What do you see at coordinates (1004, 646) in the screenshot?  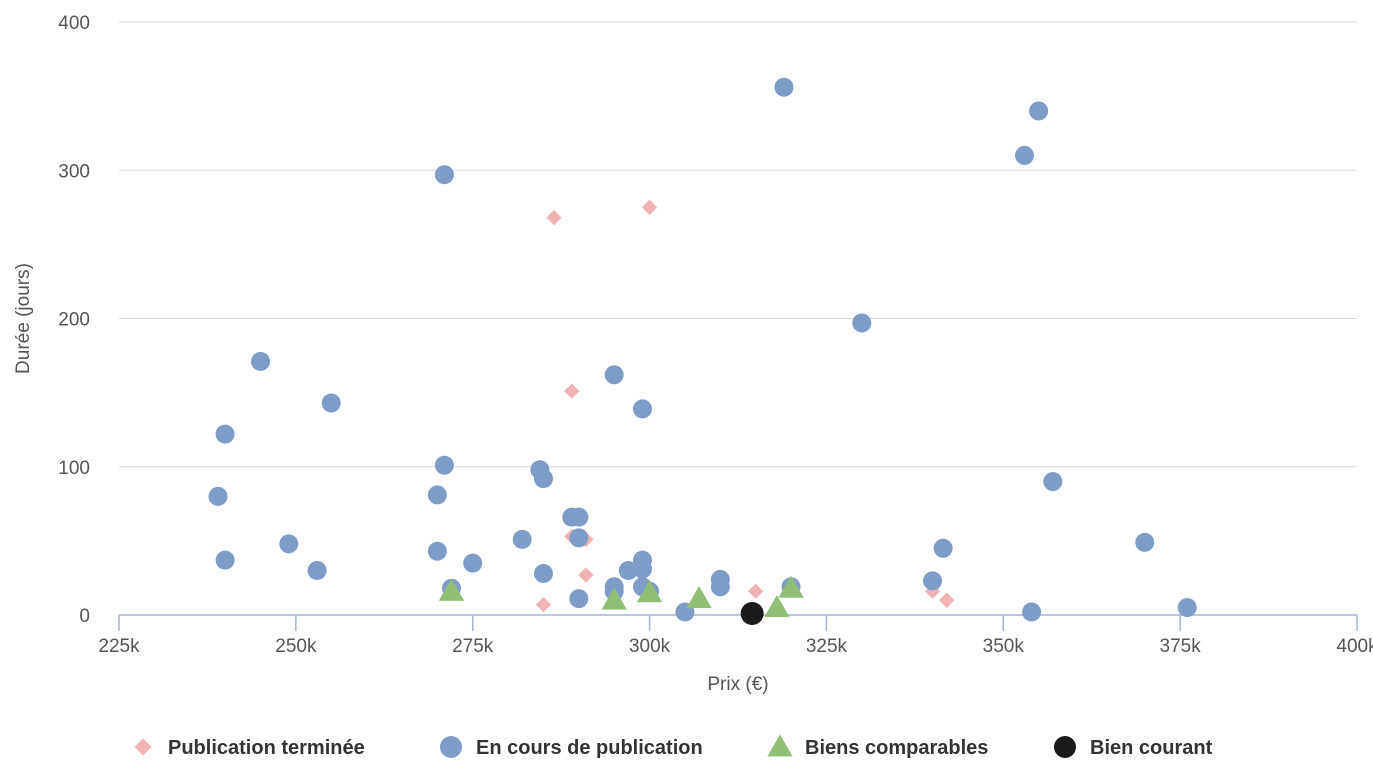 I see `x-tick-label: 350k` at bounding box center [1004, 646].